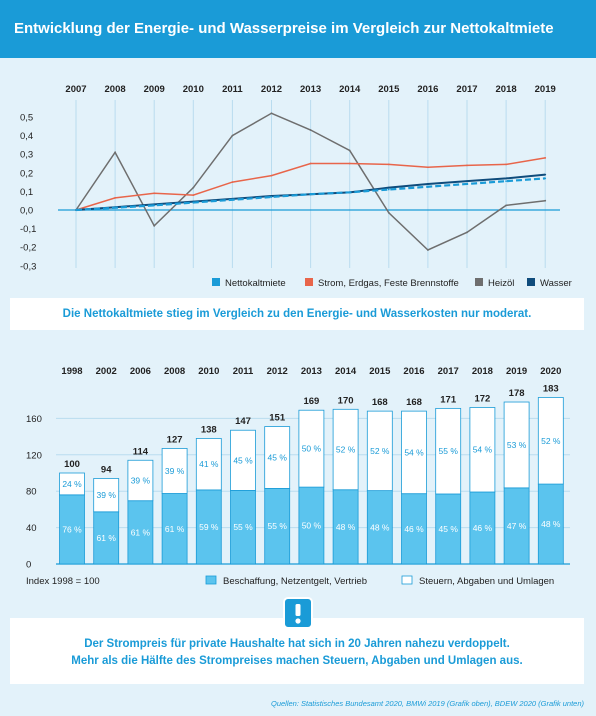  I want to click on bar-steuern-2006, so click(140, 480).